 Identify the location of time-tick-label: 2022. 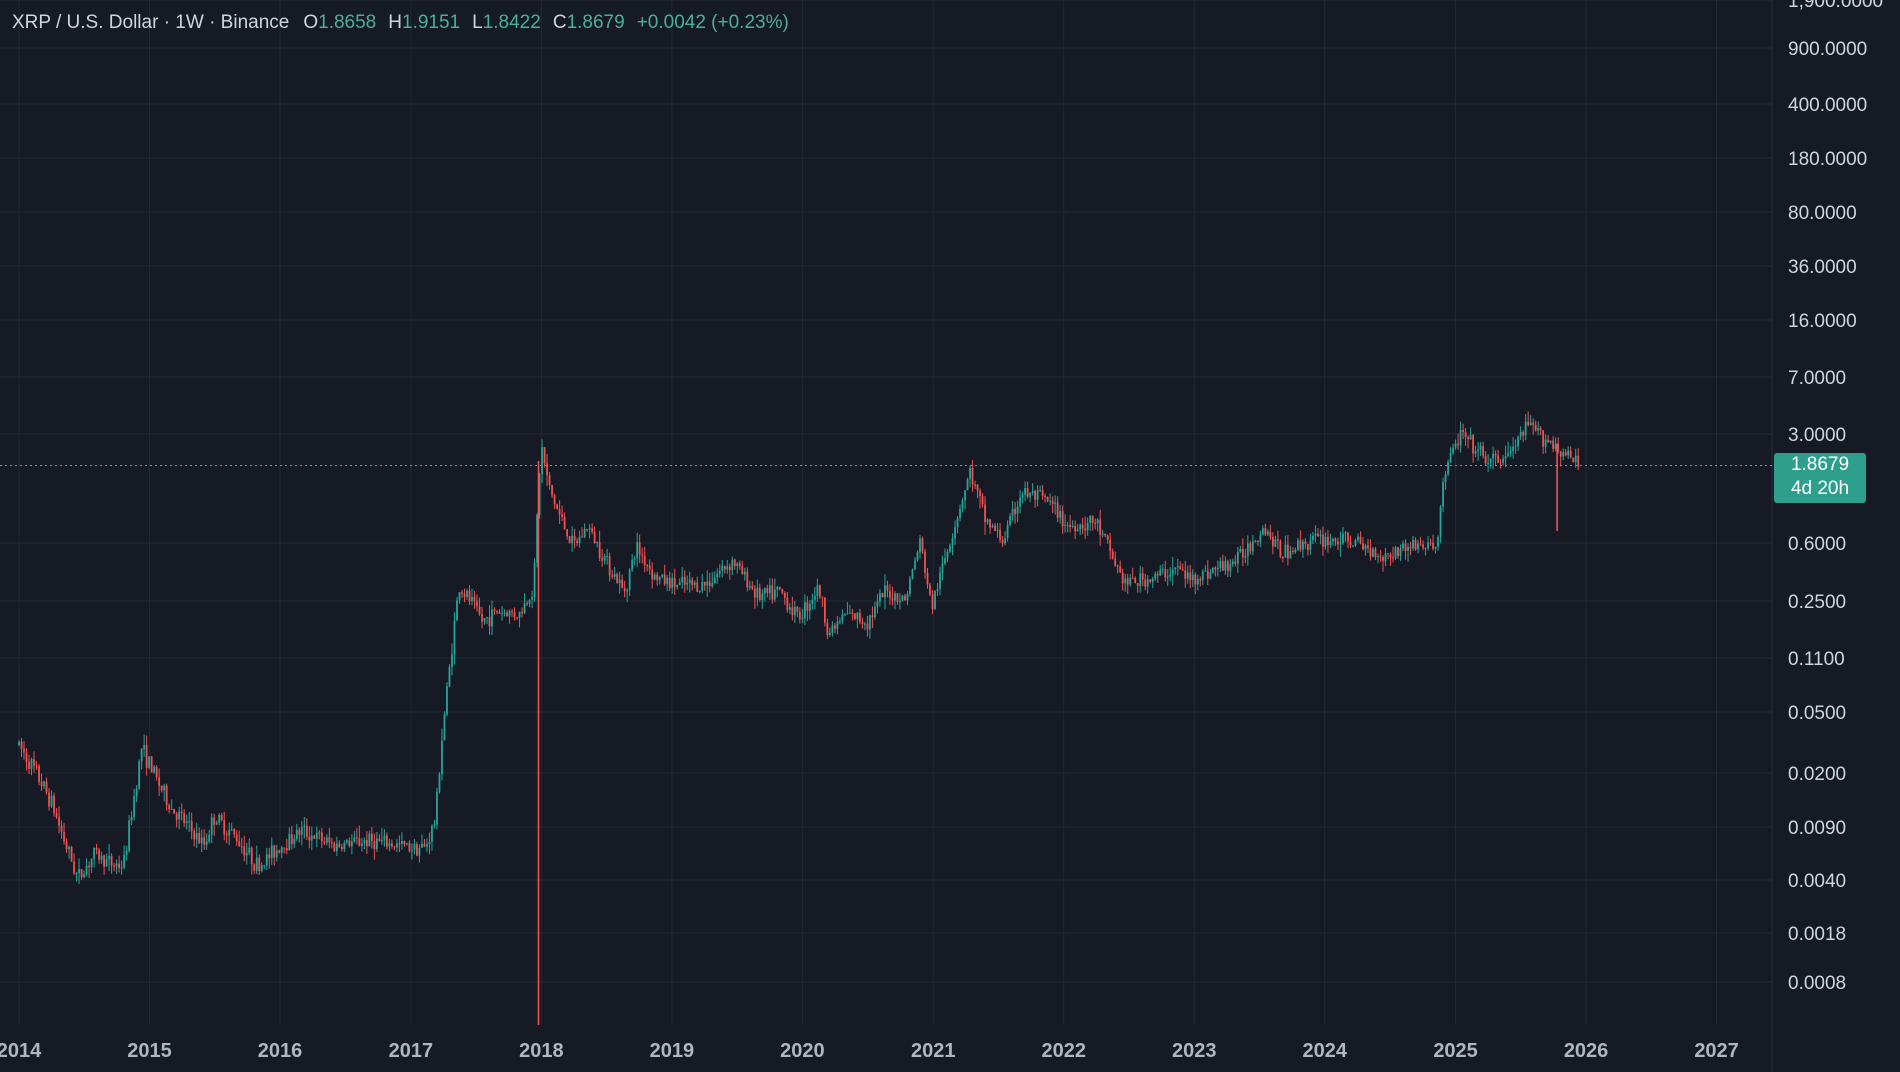
(1063, 1051).